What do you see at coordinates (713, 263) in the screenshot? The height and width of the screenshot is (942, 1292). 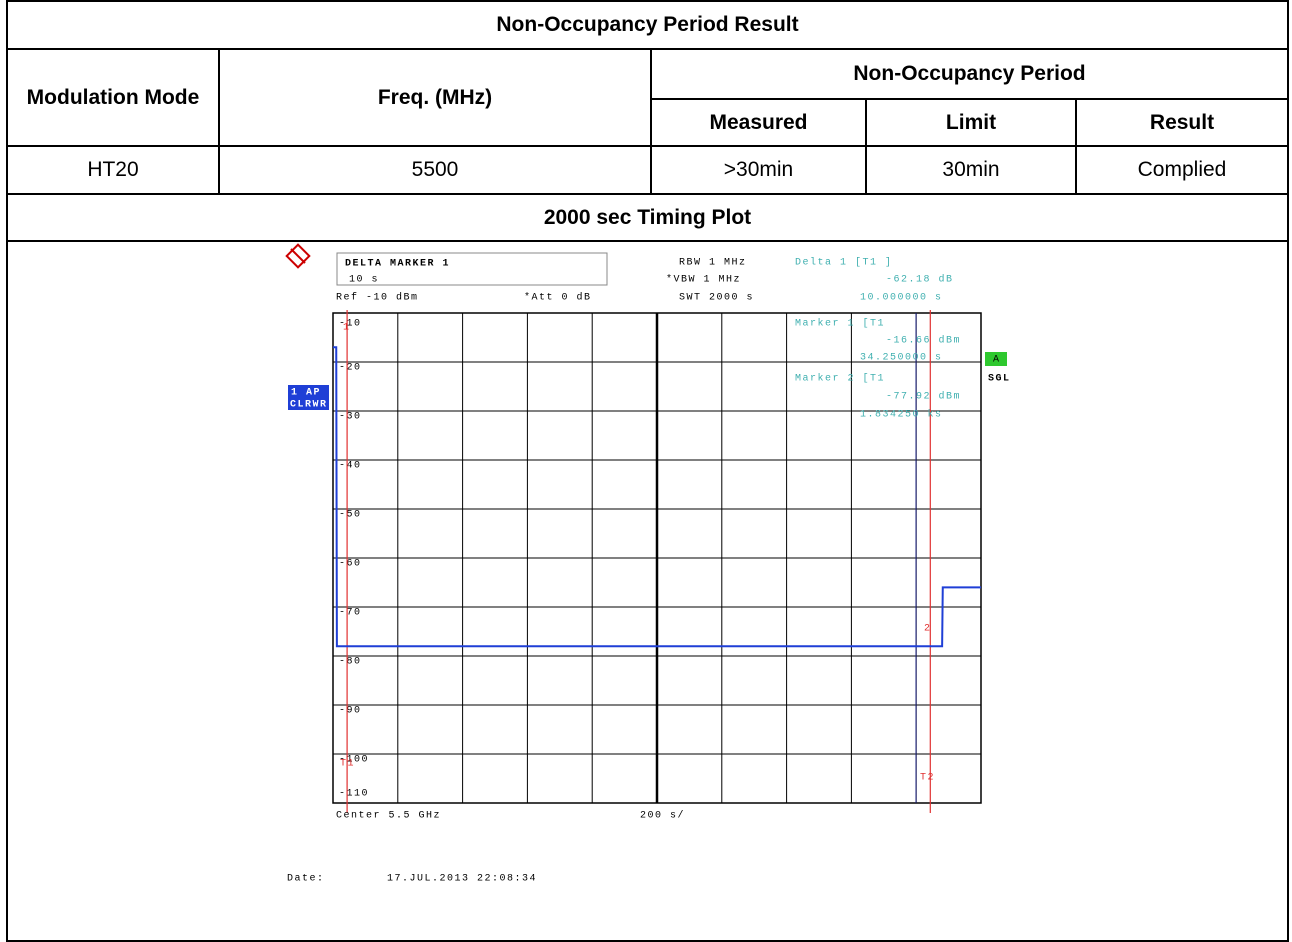 I see `label: RBW 1 MHz` at bounding box center [713, 263].